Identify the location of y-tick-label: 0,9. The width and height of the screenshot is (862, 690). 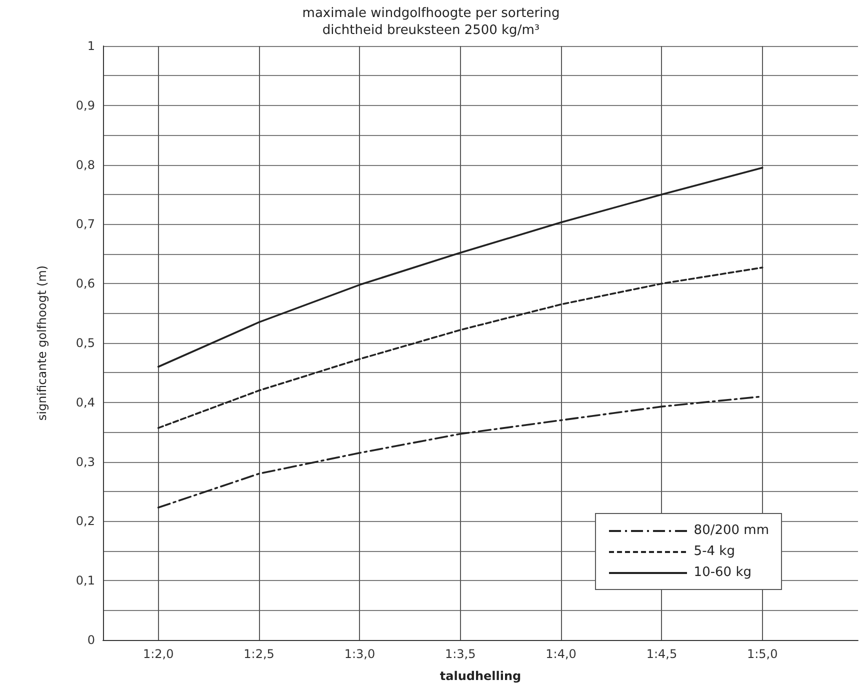
(85, 105).